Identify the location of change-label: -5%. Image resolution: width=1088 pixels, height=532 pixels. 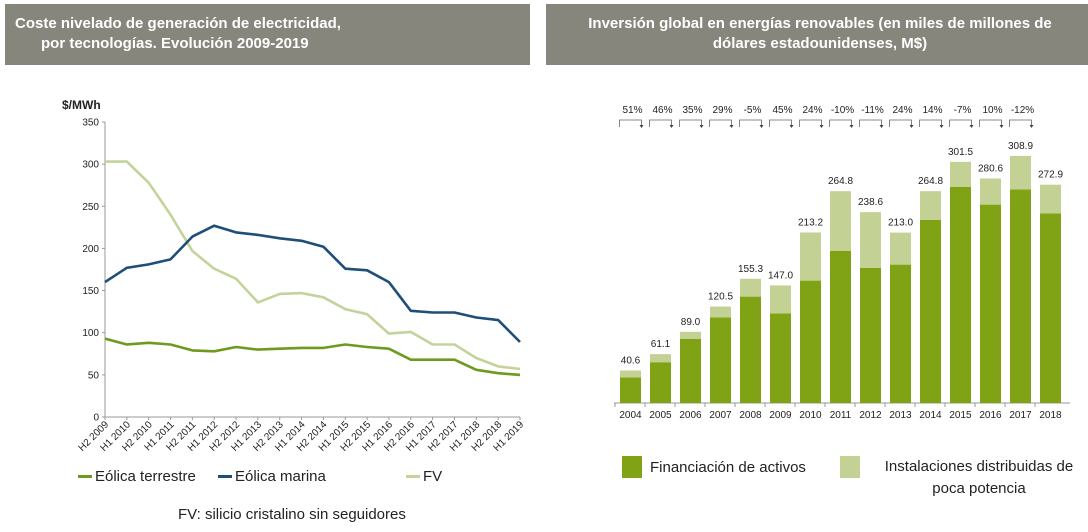
(753, 110).